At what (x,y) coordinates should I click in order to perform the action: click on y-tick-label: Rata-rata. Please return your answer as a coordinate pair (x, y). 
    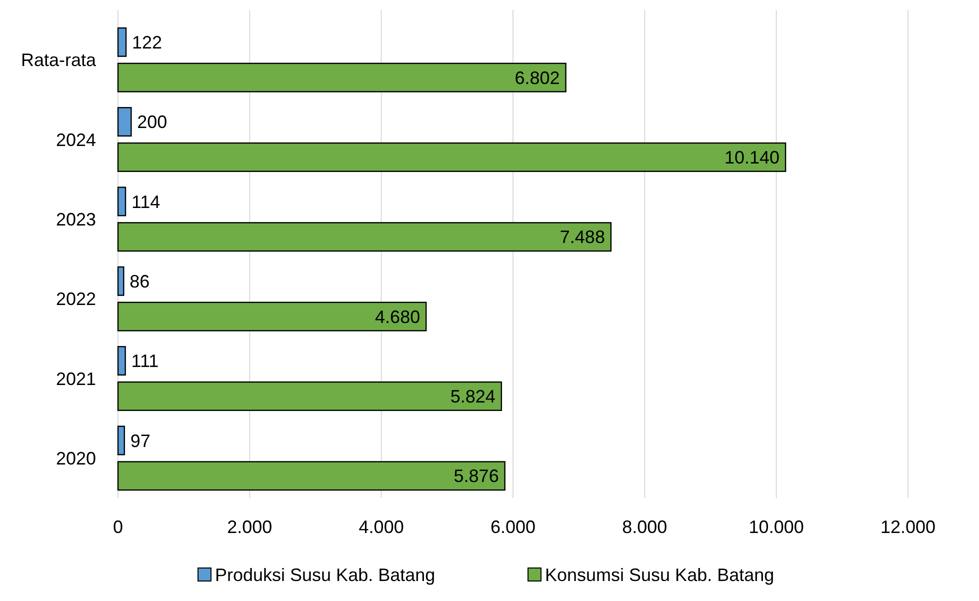
    Looking at the image, I should click on (58, 60).